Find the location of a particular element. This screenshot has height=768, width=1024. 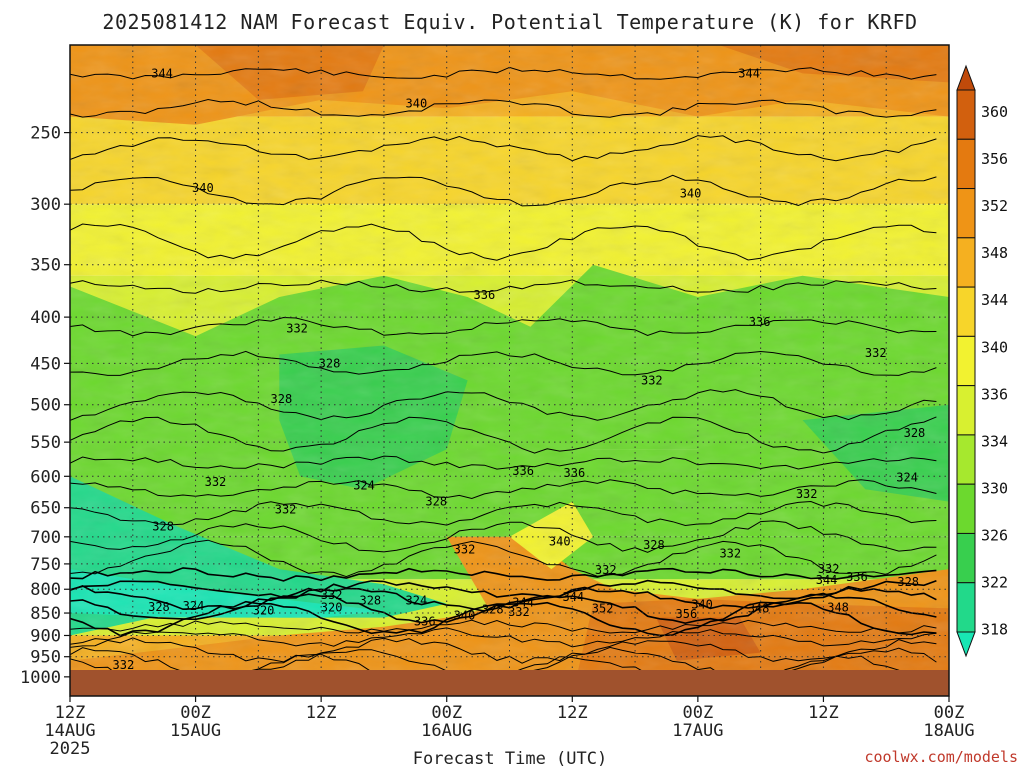

colorbar-tick-label: 330 is located at coordinates (994, 488).